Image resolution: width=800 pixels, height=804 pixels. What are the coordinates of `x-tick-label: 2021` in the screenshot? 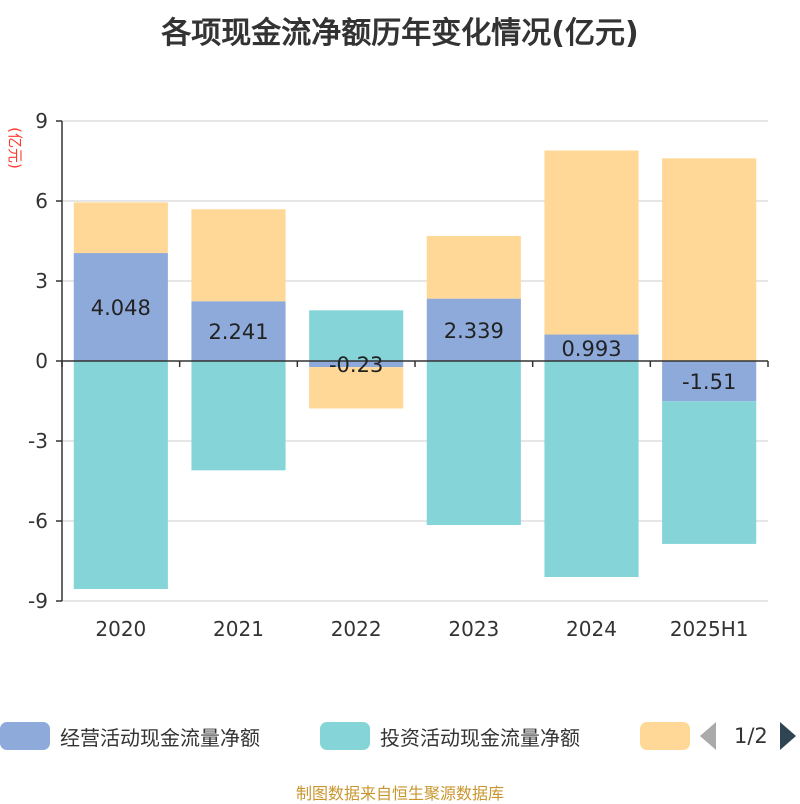 It's located at (238, 629).